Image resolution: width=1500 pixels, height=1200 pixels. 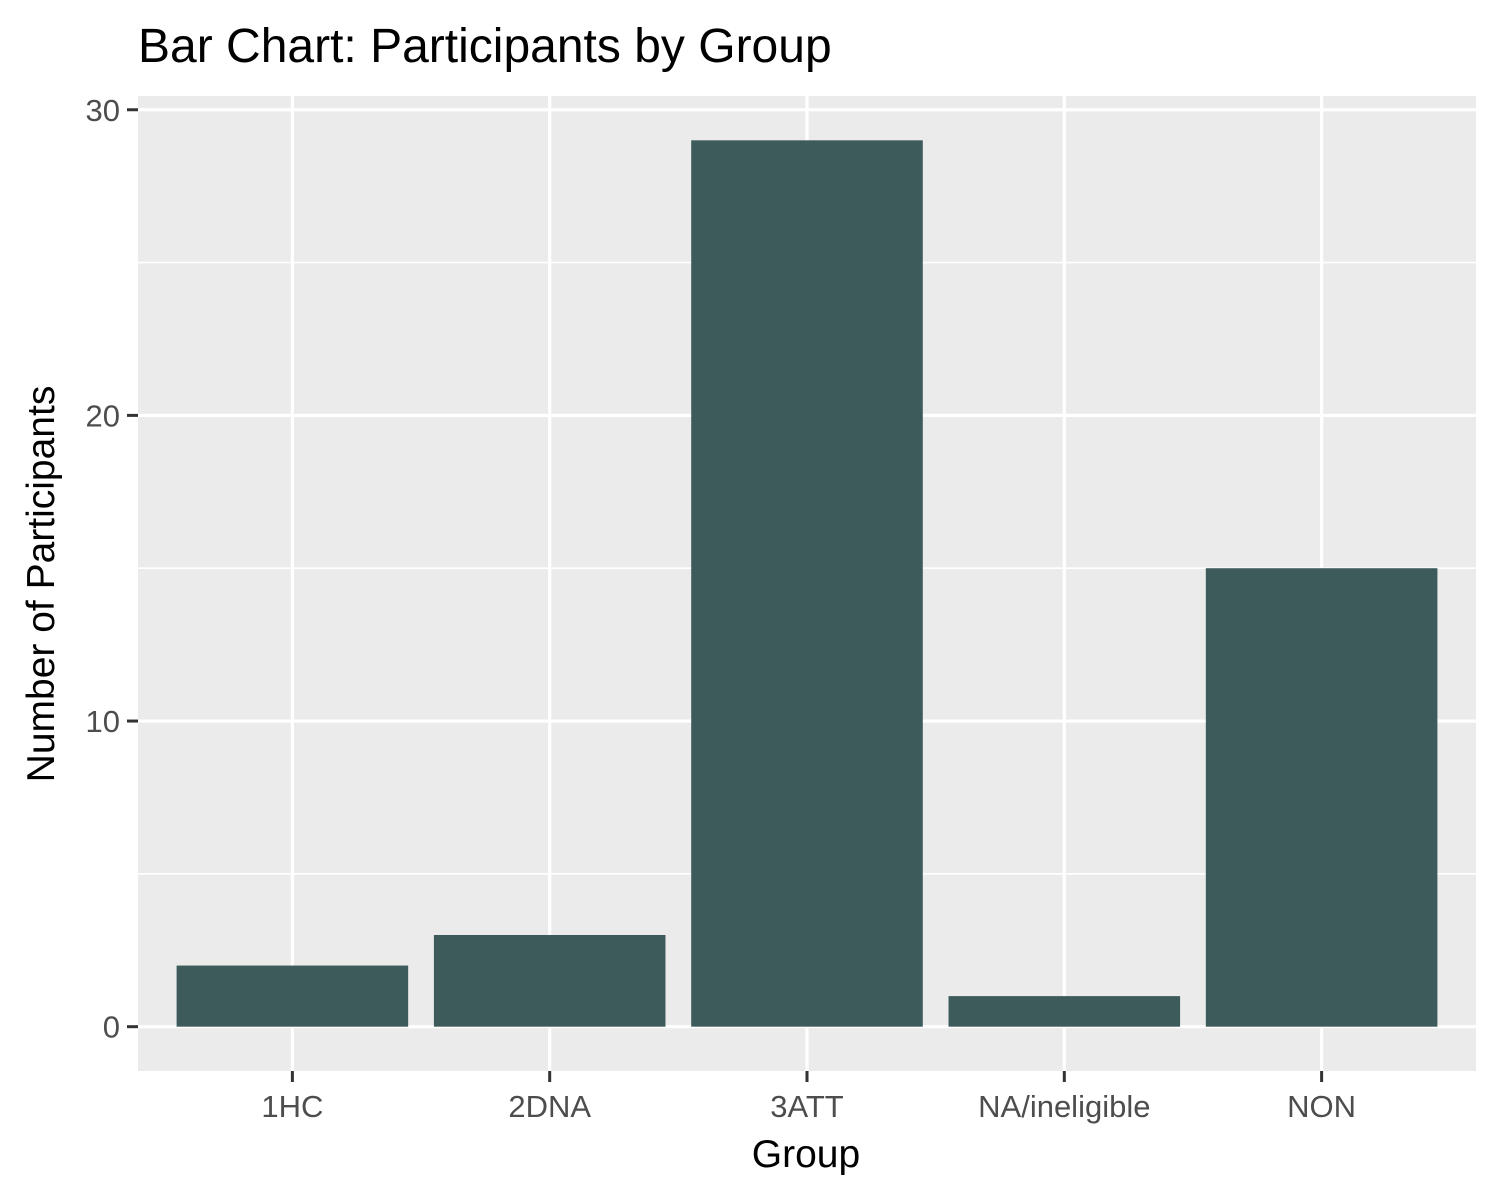 What do you see at coordinates (806, 1154) in the screenshot?
I see `x-axis-title: Group` at bounding box center [806, 1154].